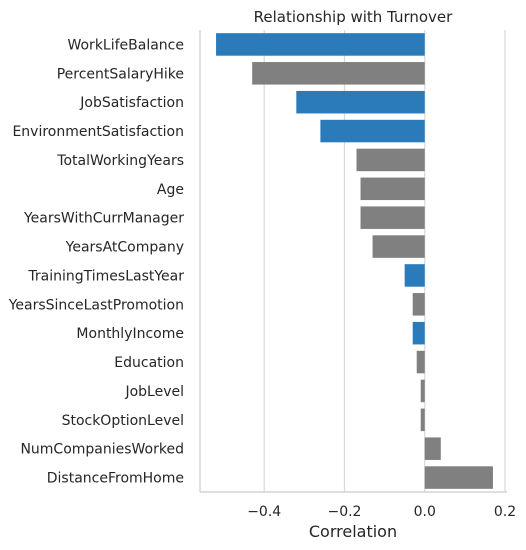  What do you see at coordinates (96, 305) in the screenshot?
I see `category-label: YearsSinceLastPromotion` at bounding box center [96, 305].